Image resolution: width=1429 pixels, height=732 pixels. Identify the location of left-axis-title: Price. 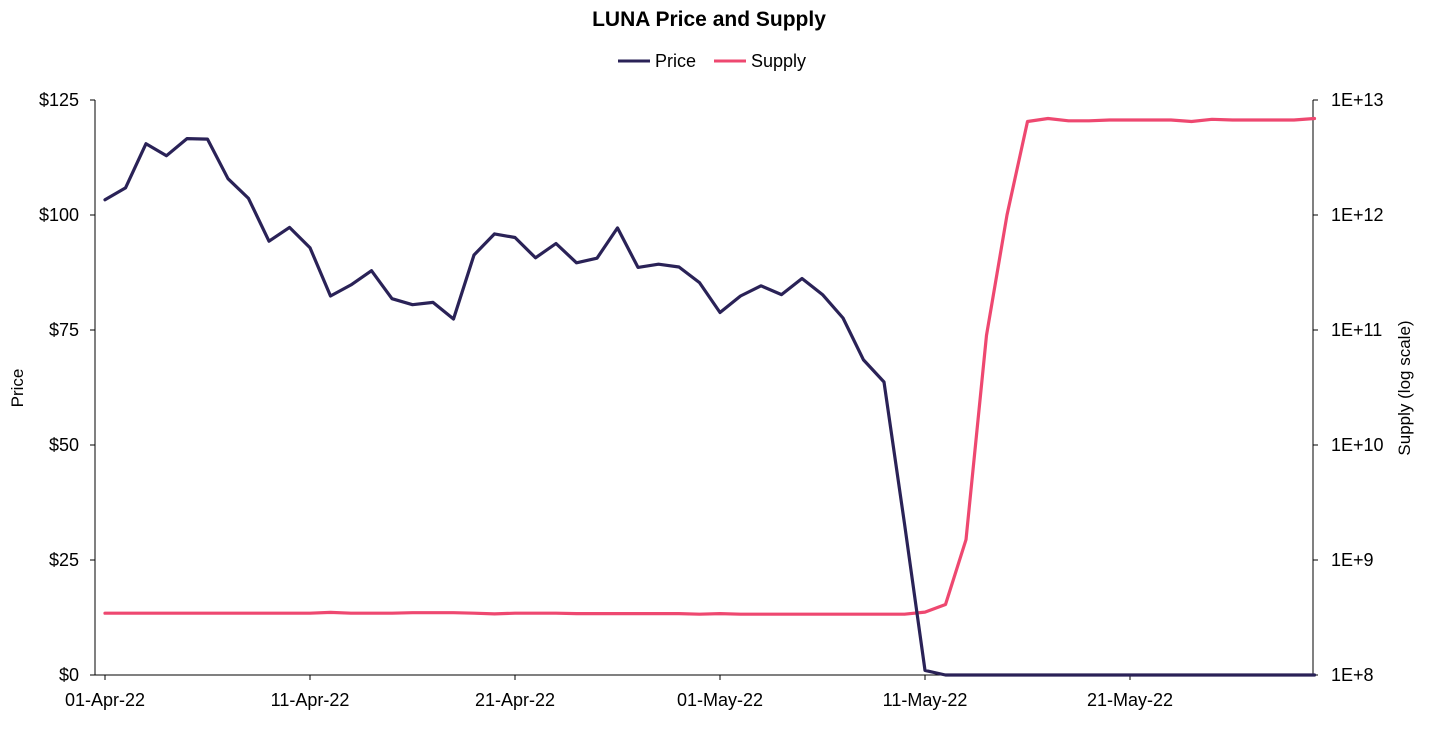
(17, 388).